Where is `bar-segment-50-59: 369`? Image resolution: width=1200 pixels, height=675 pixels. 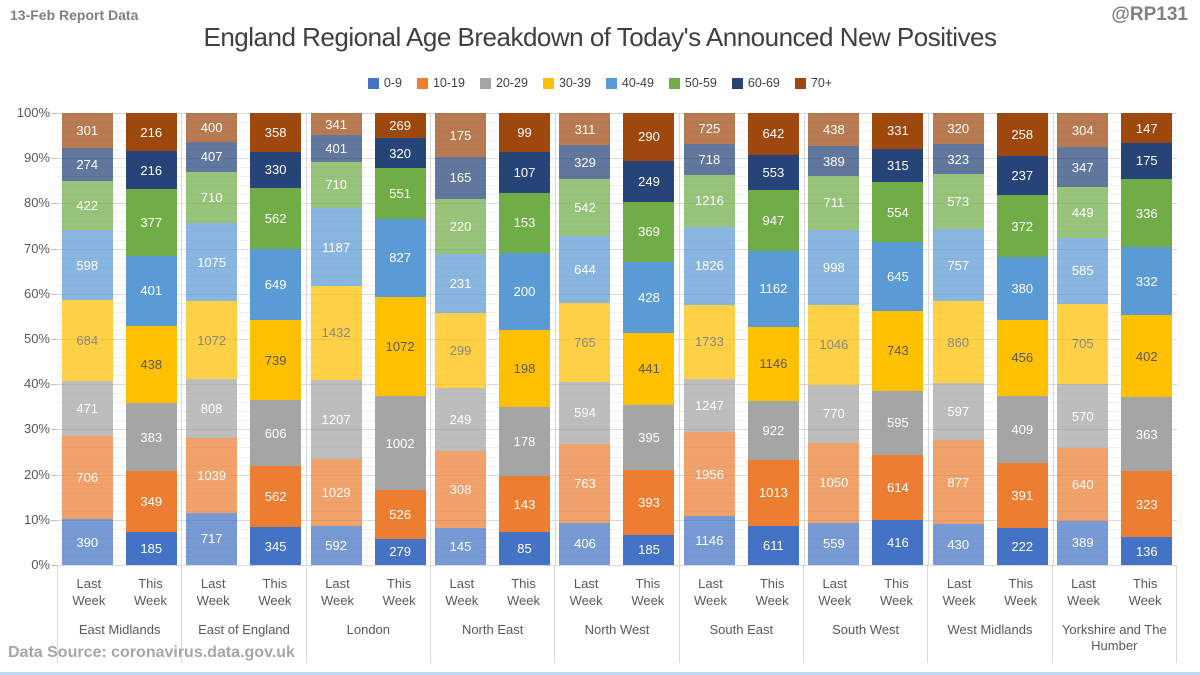 bar-segment-50-59: 369 is located at coordinates (649, 232).